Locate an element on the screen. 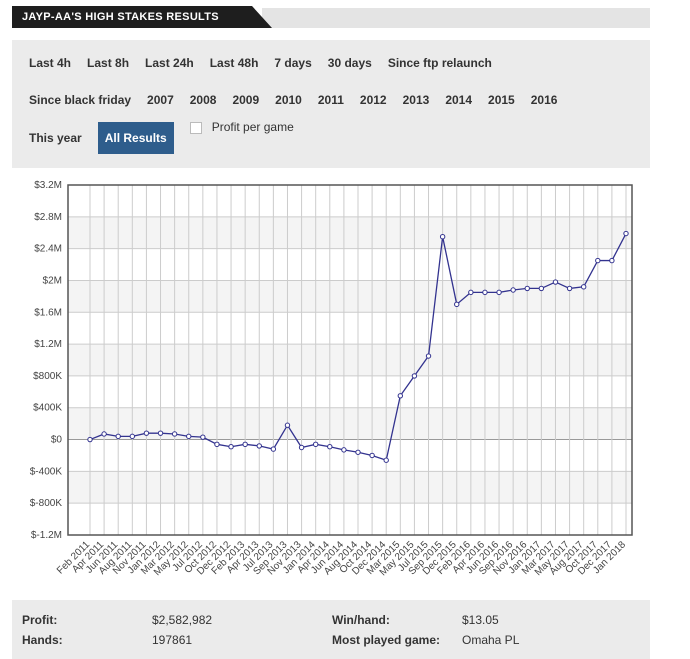  filter-button: 2015 is located at coordinates (501, 100).